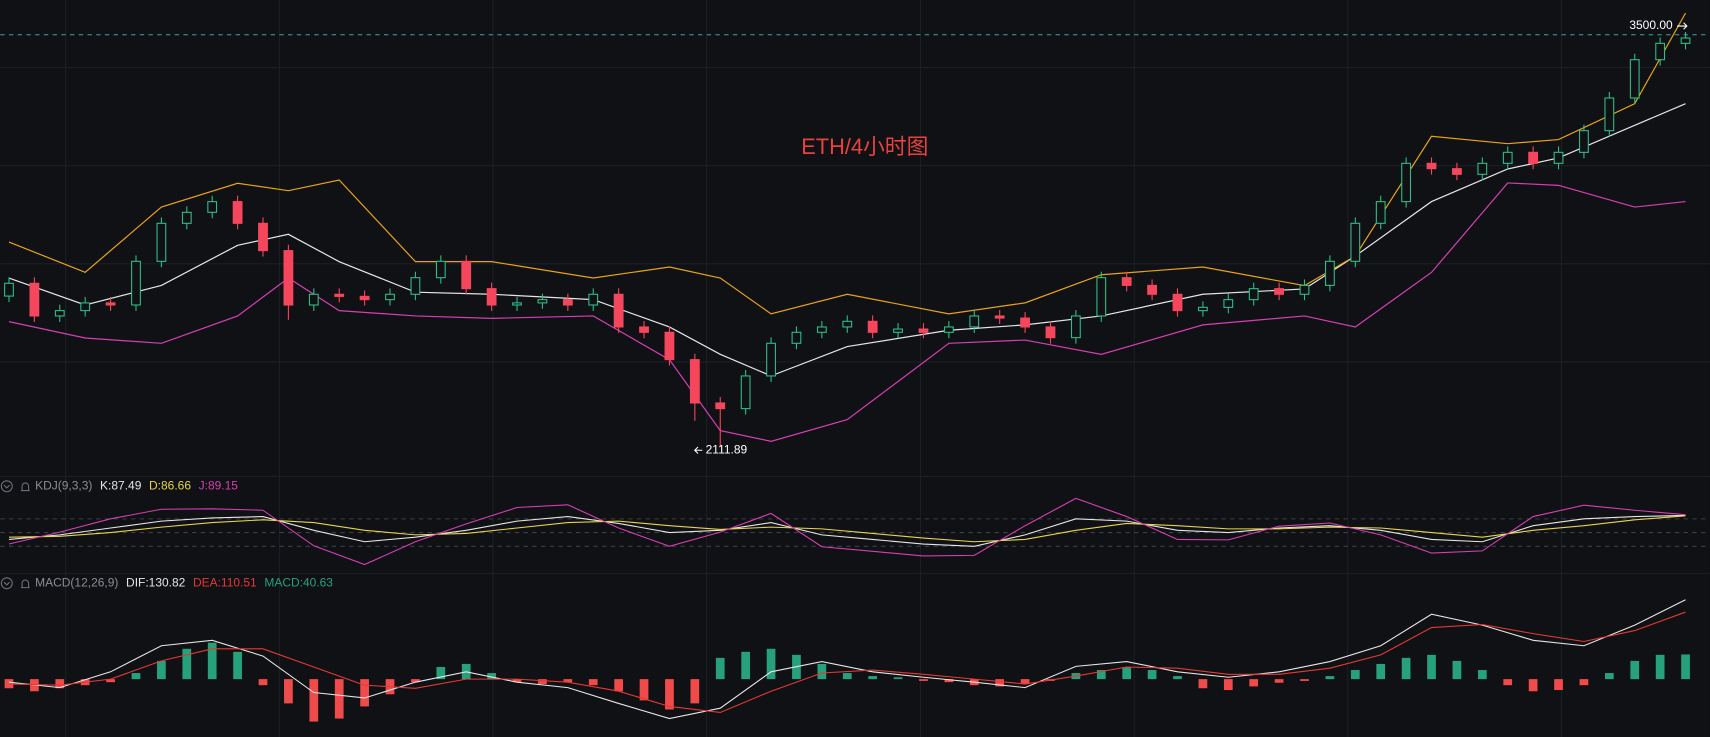 The width and height of the screenshot is (1710, 737). Describe the element at coordinates (1651, 25) in the screenshot. I see `price-label: 3500.00` at that location.